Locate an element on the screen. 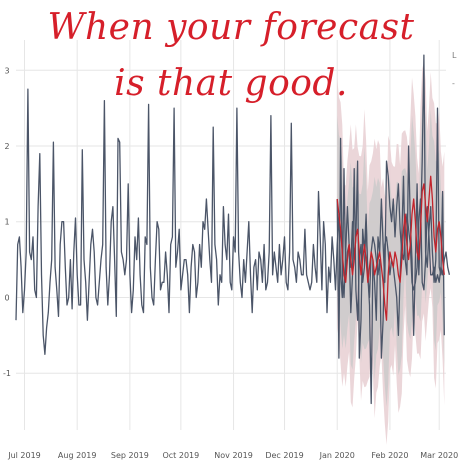 Image resolution: width=462 pixels, height=467 pixels. x-tick-label: Jan 2020 is located at coordinates (337, 455).